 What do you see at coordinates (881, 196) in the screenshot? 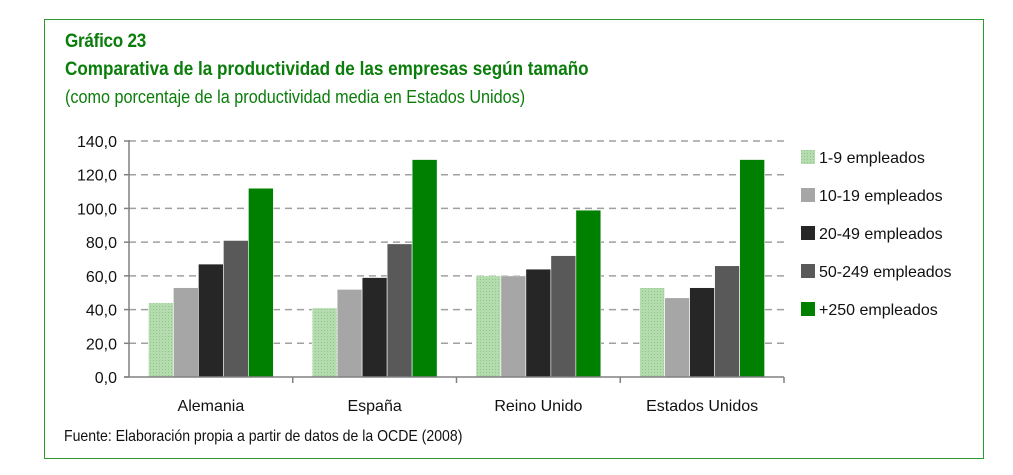
I see `legend-label: 10-19 empleados` at bounding box center [881, 196].